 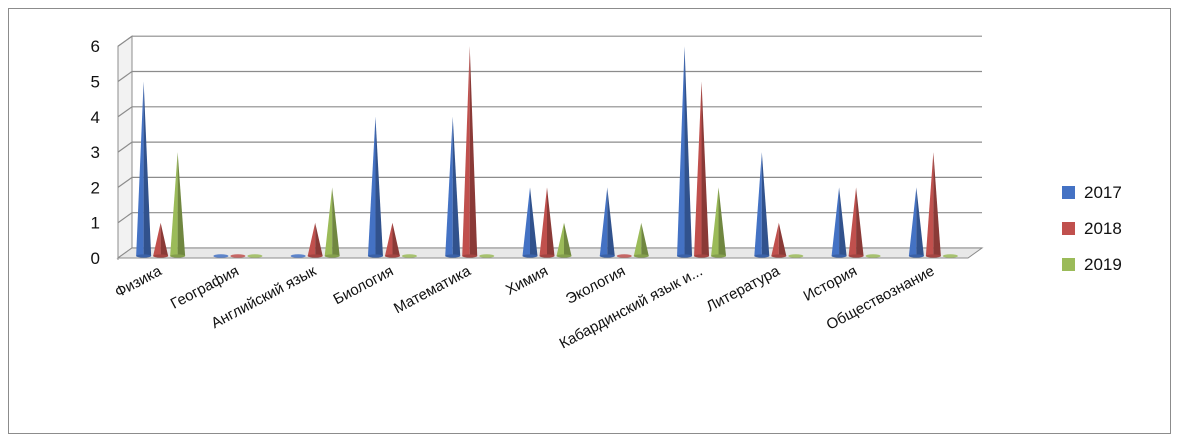 What do you see at coordinates (595, 285) in the screenshot?
I see `x-tick-label: Экология` at bounding box center [595, 285].